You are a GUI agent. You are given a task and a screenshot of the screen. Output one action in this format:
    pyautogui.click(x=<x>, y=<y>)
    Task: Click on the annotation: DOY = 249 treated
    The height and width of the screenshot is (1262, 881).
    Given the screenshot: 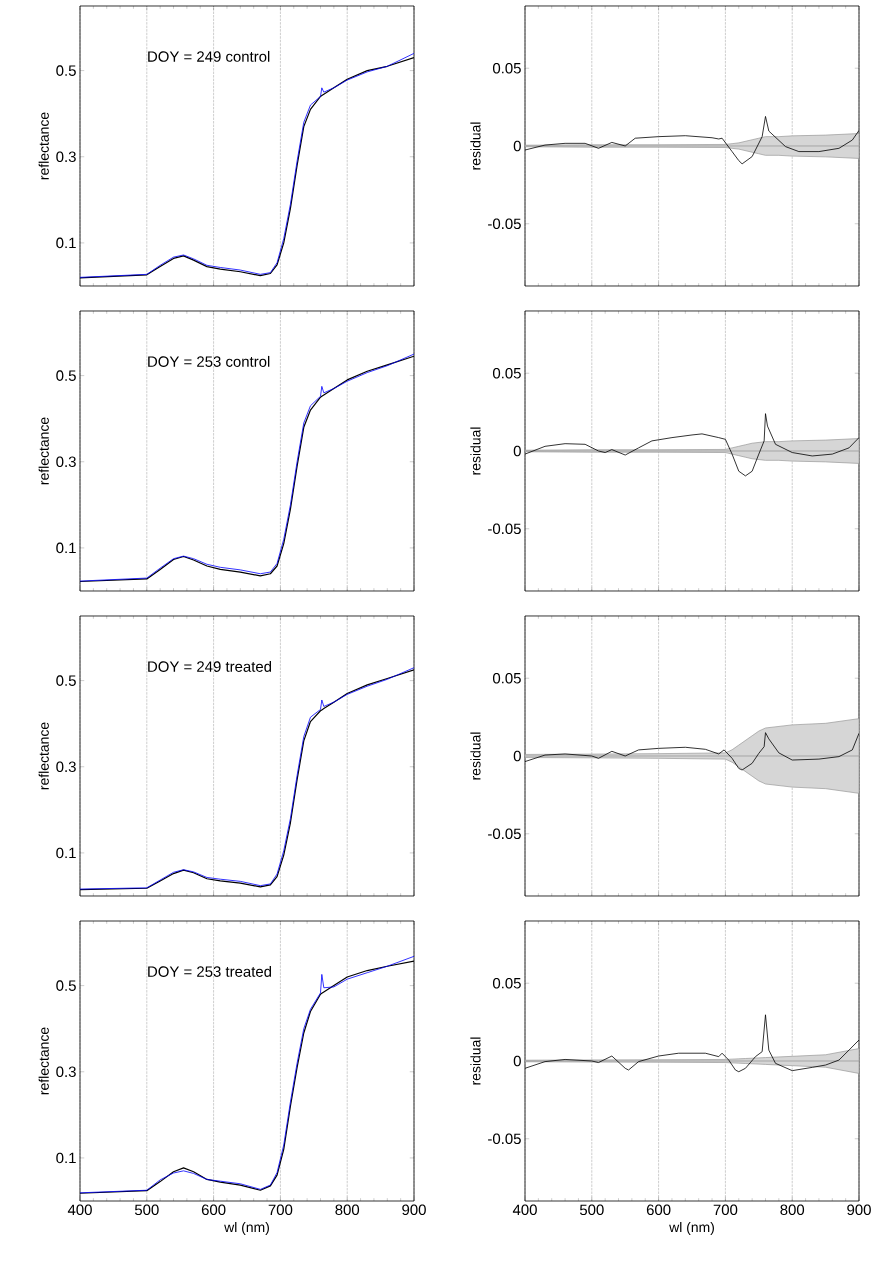 What is the action you would take?
    pyautogui.click(x=210, y=666)
    